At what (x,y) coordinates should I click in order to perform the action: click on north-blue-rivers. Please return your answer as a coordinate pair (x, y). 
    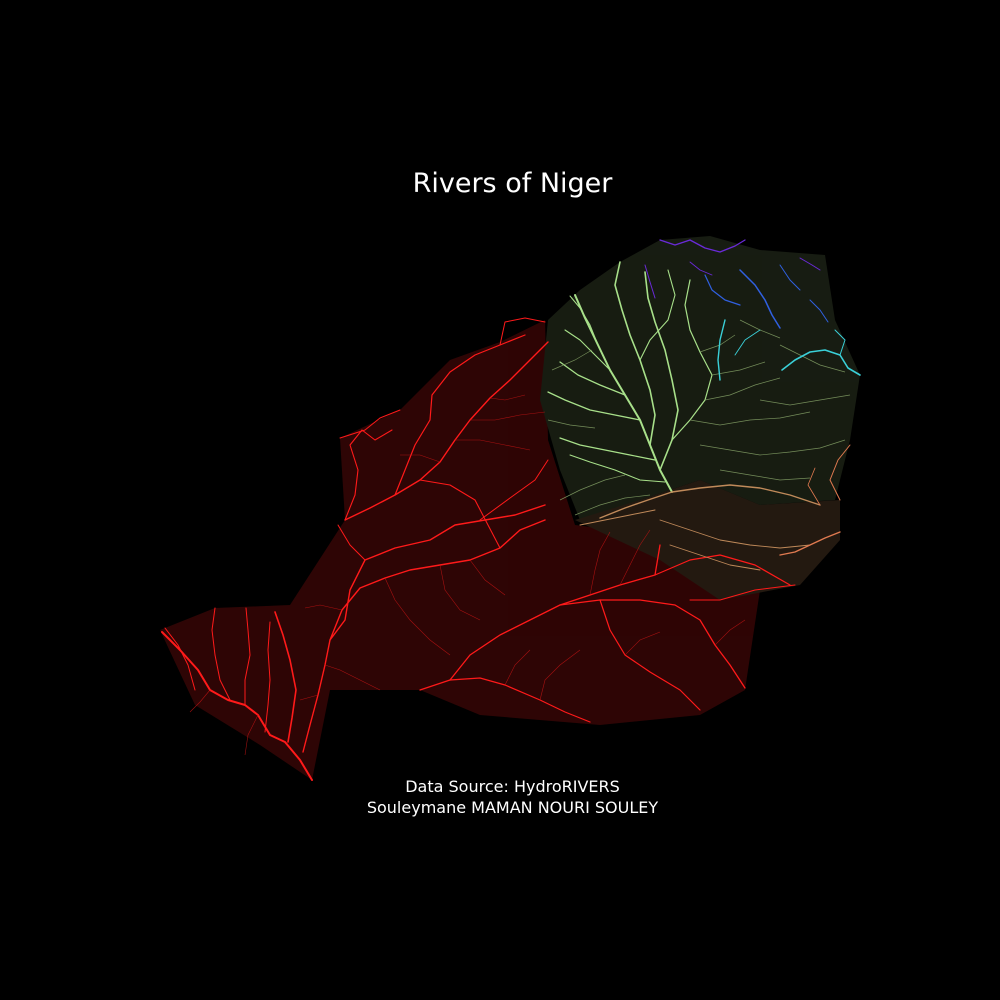
    Looking at the image, I should click on (766, 296).